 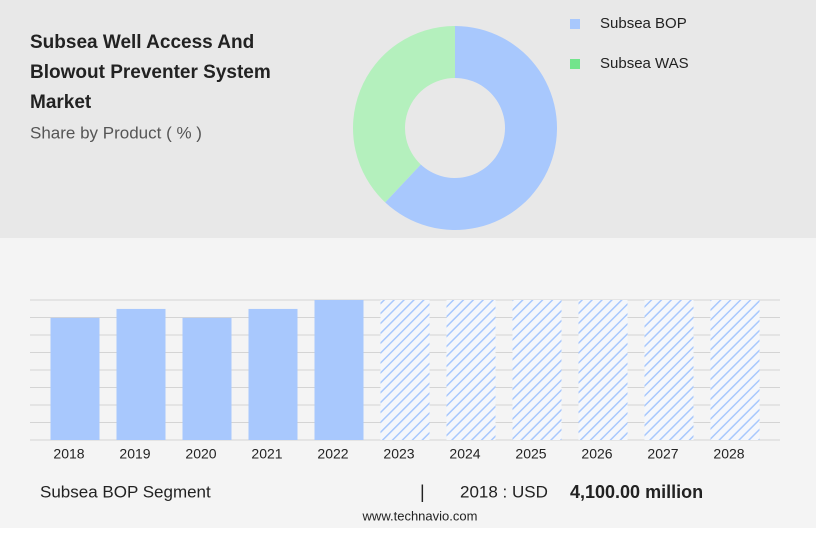 I want to click on x-tick-label: 2023, so click(x=398, y=454).